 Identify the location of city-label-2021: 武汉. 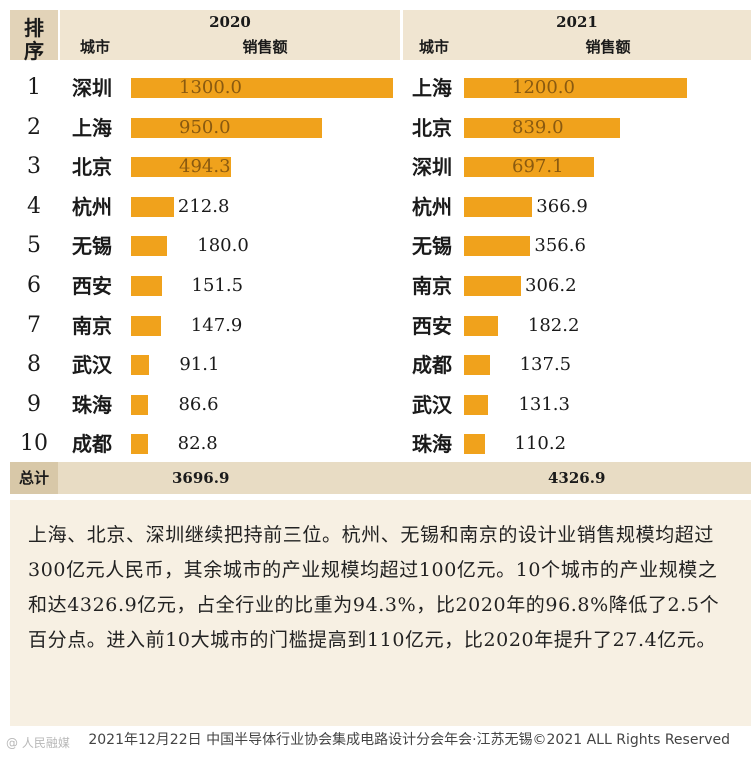
(432, 404).